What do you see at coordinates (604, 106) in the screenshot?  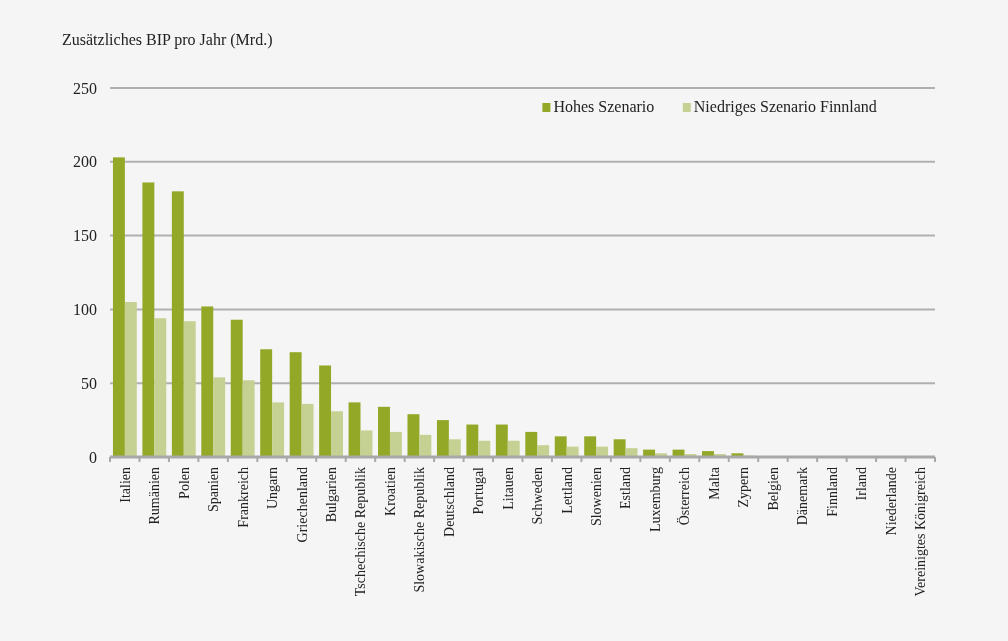 I see `legend-label: Hohes Szenario` at bounding box center [604, 106].